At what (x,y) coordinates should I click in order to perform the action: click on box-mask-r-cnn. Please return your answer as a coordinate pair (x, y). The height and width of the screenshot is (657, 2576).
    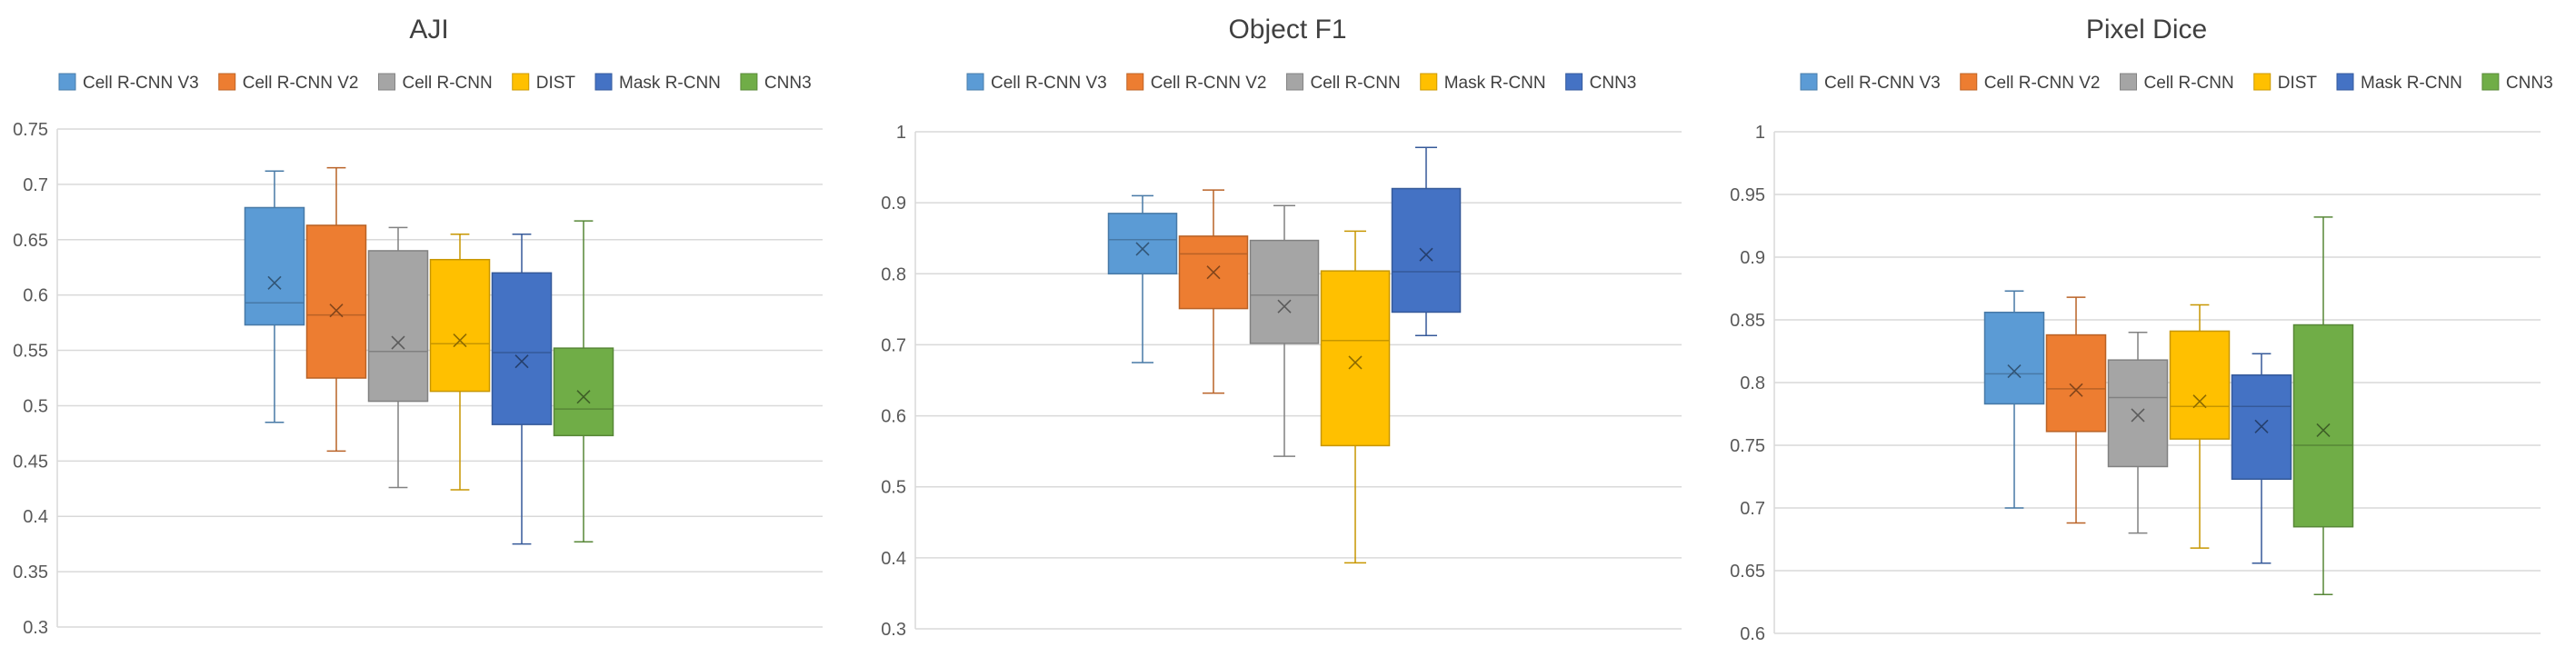
    Looking at the image, I should click on (1355, 397).